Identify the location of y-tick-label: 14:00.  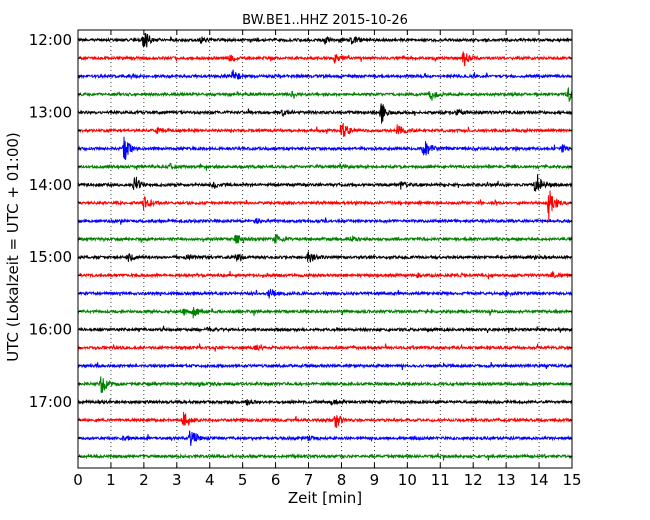
(50, 185).